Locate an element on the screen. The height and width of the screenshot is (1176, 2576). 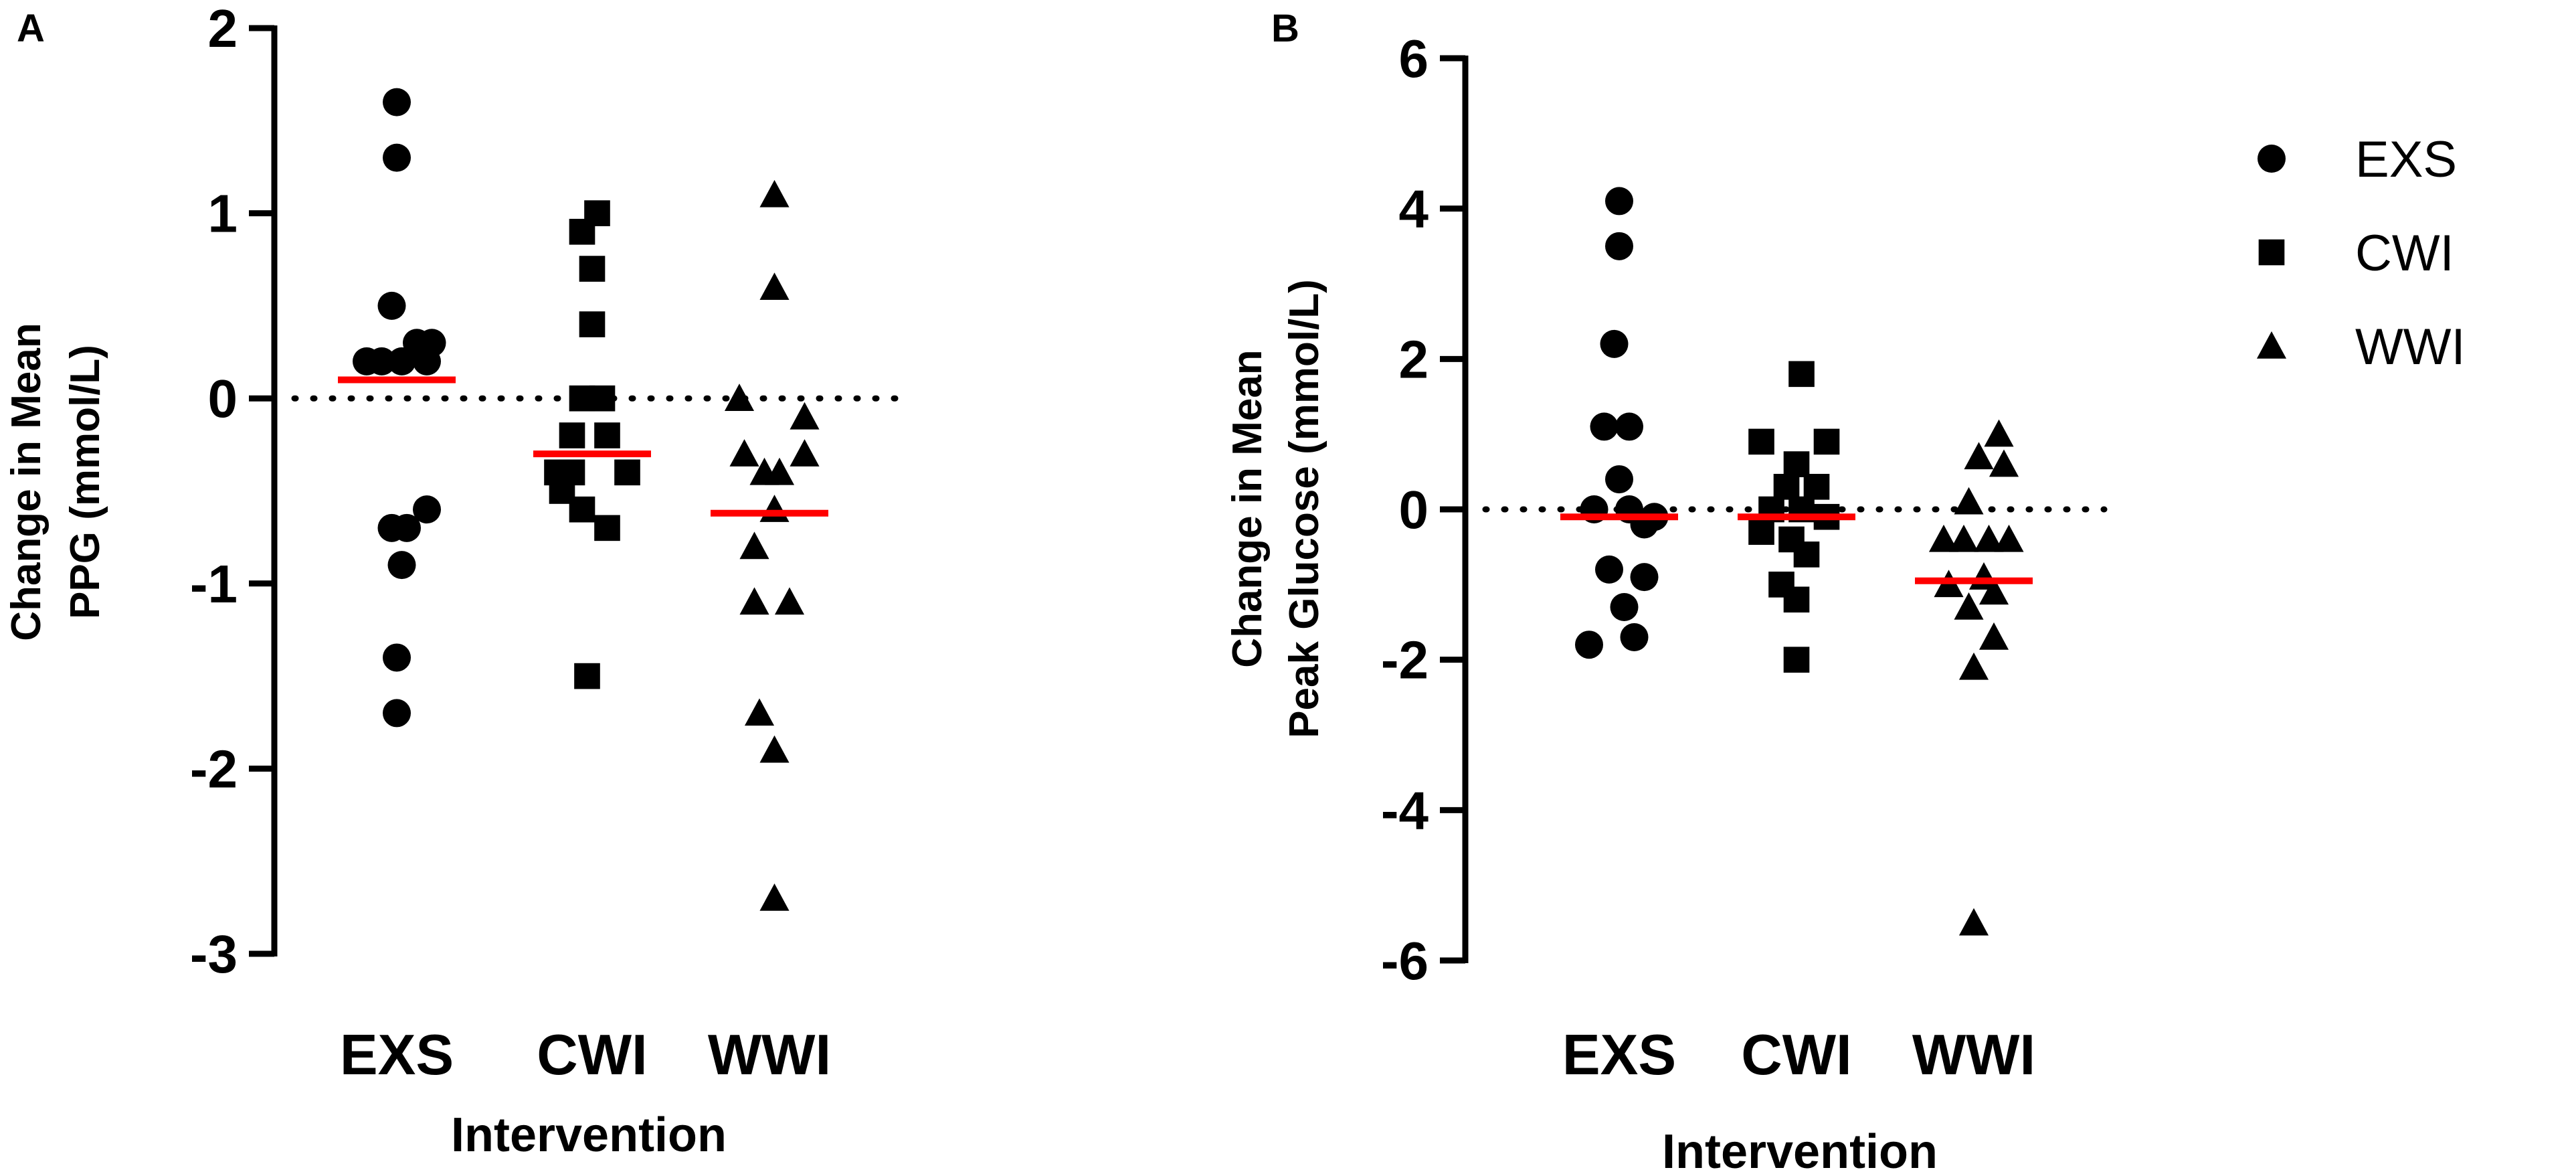
panel-label: B is located at coordinates (1285, 28).